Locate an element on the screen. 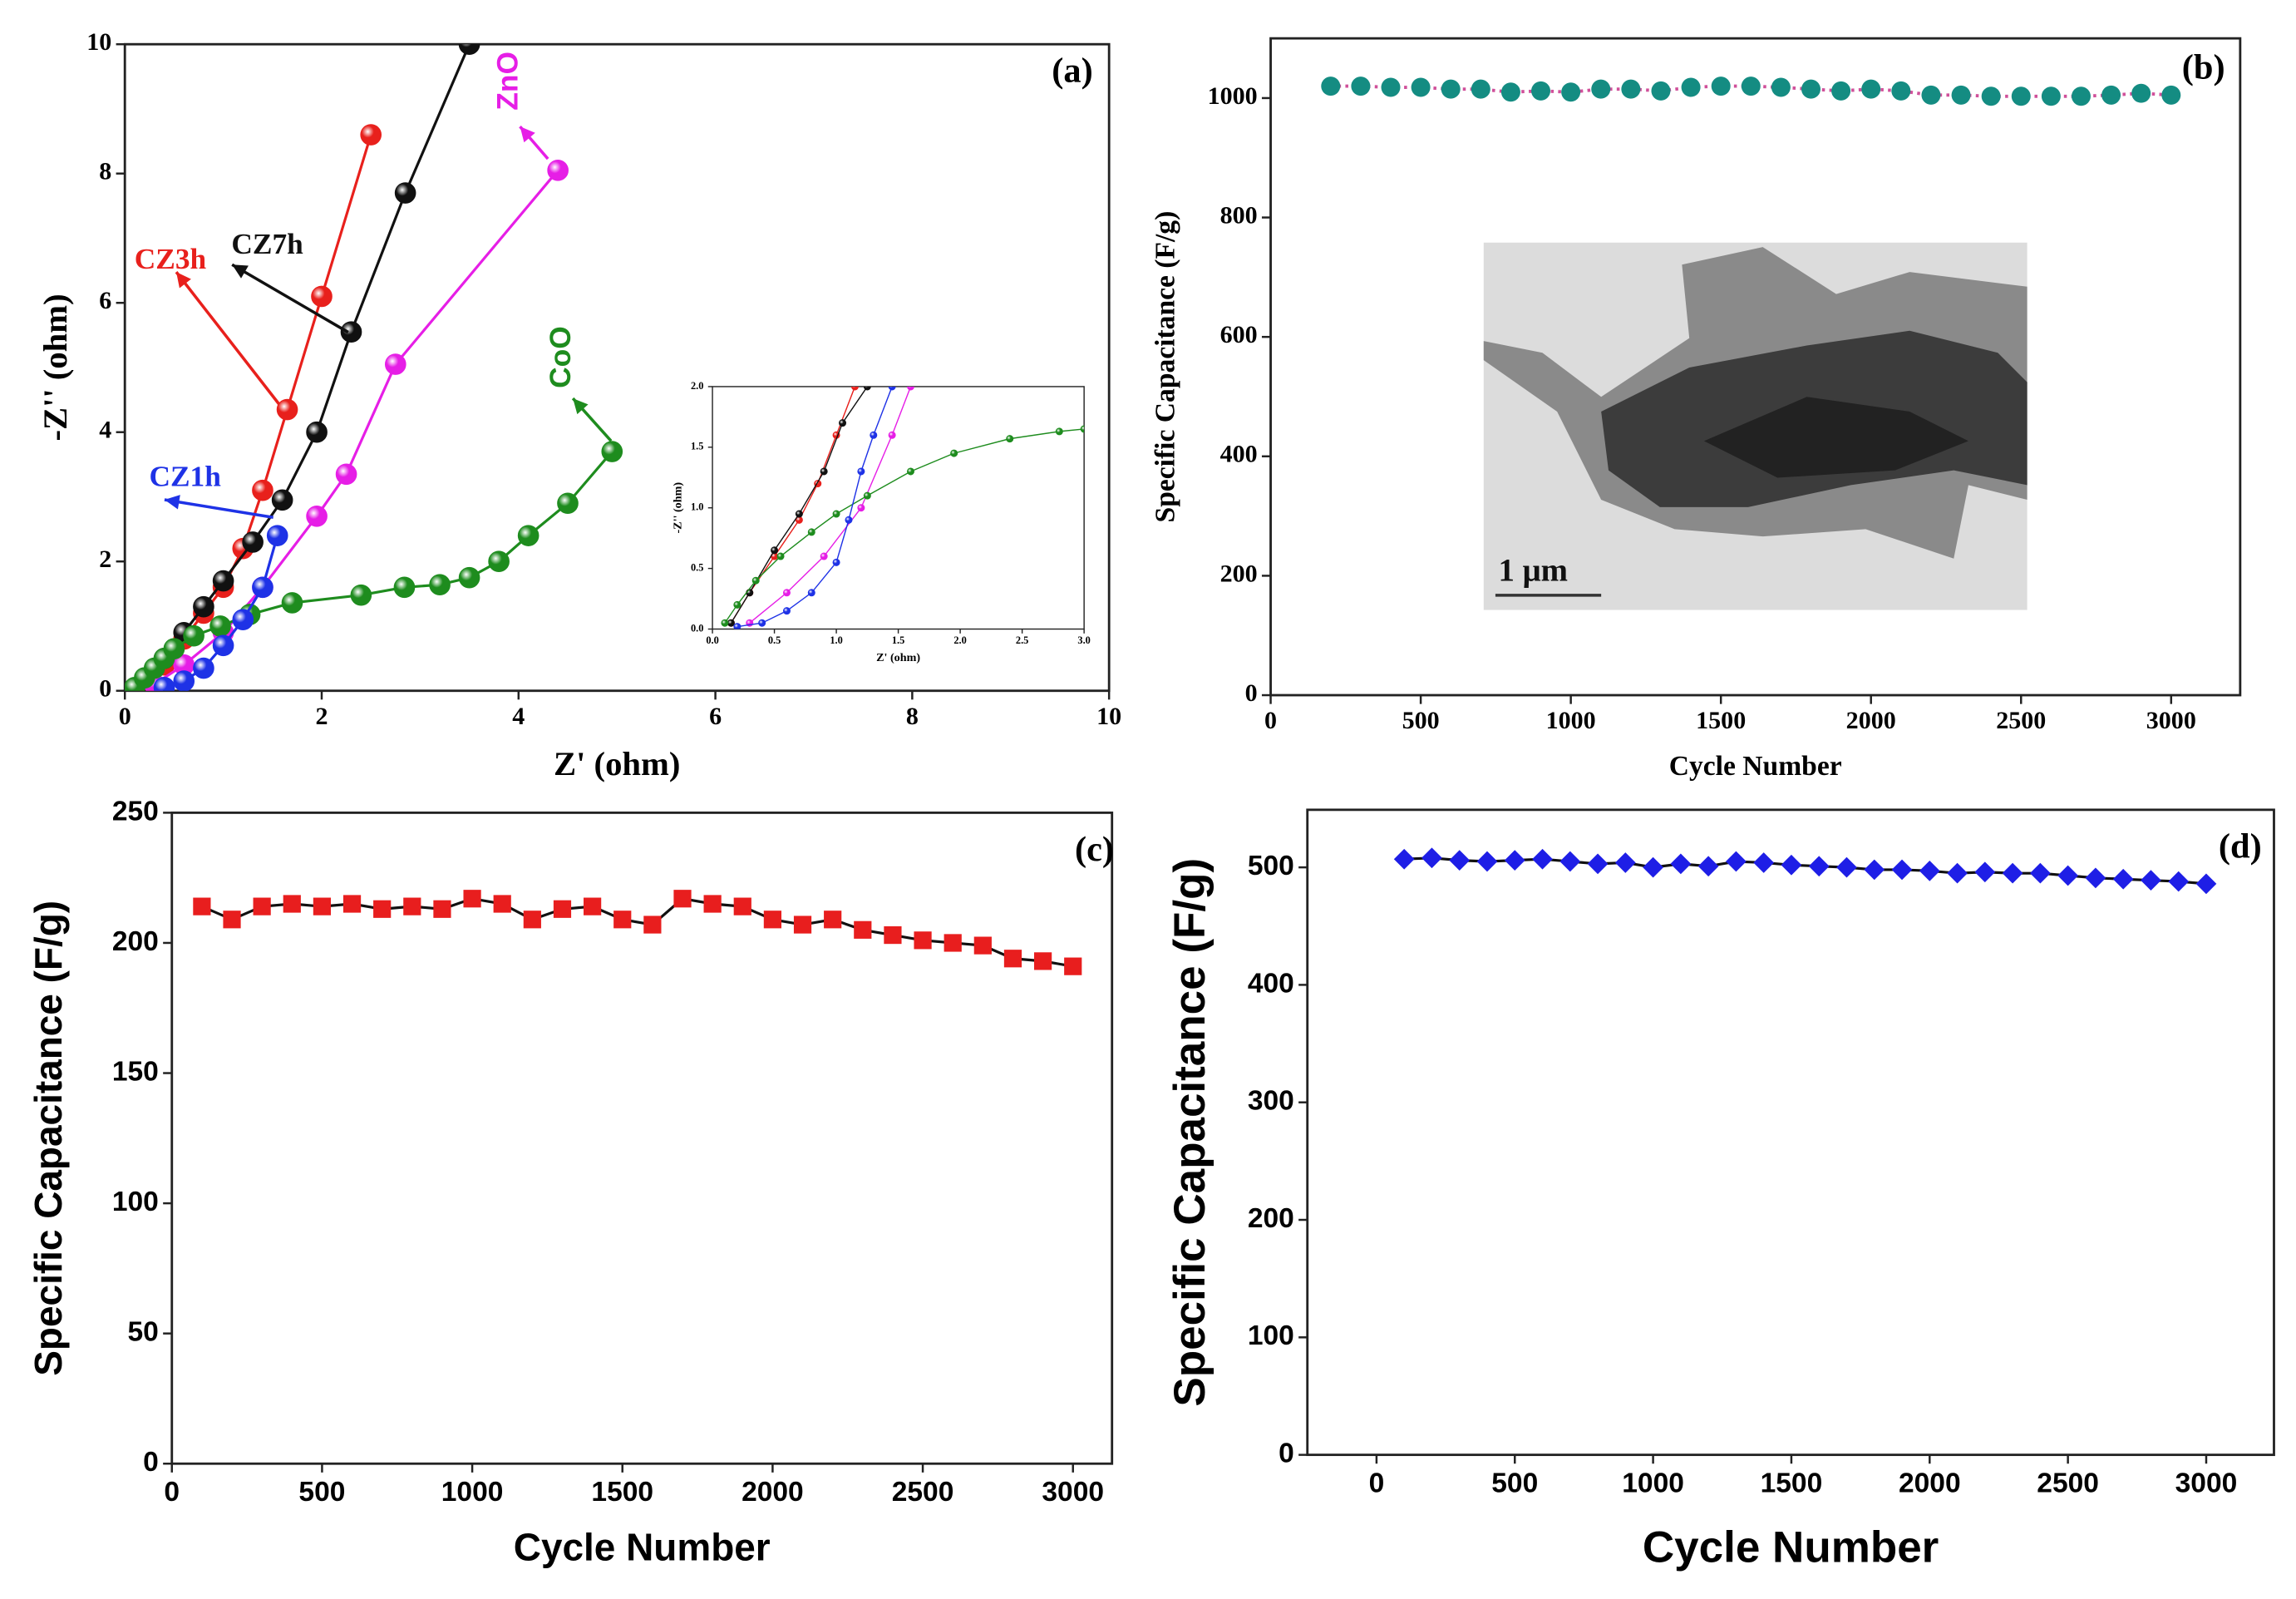  x-tick-label: 4 is located at coordinates (518, 716).